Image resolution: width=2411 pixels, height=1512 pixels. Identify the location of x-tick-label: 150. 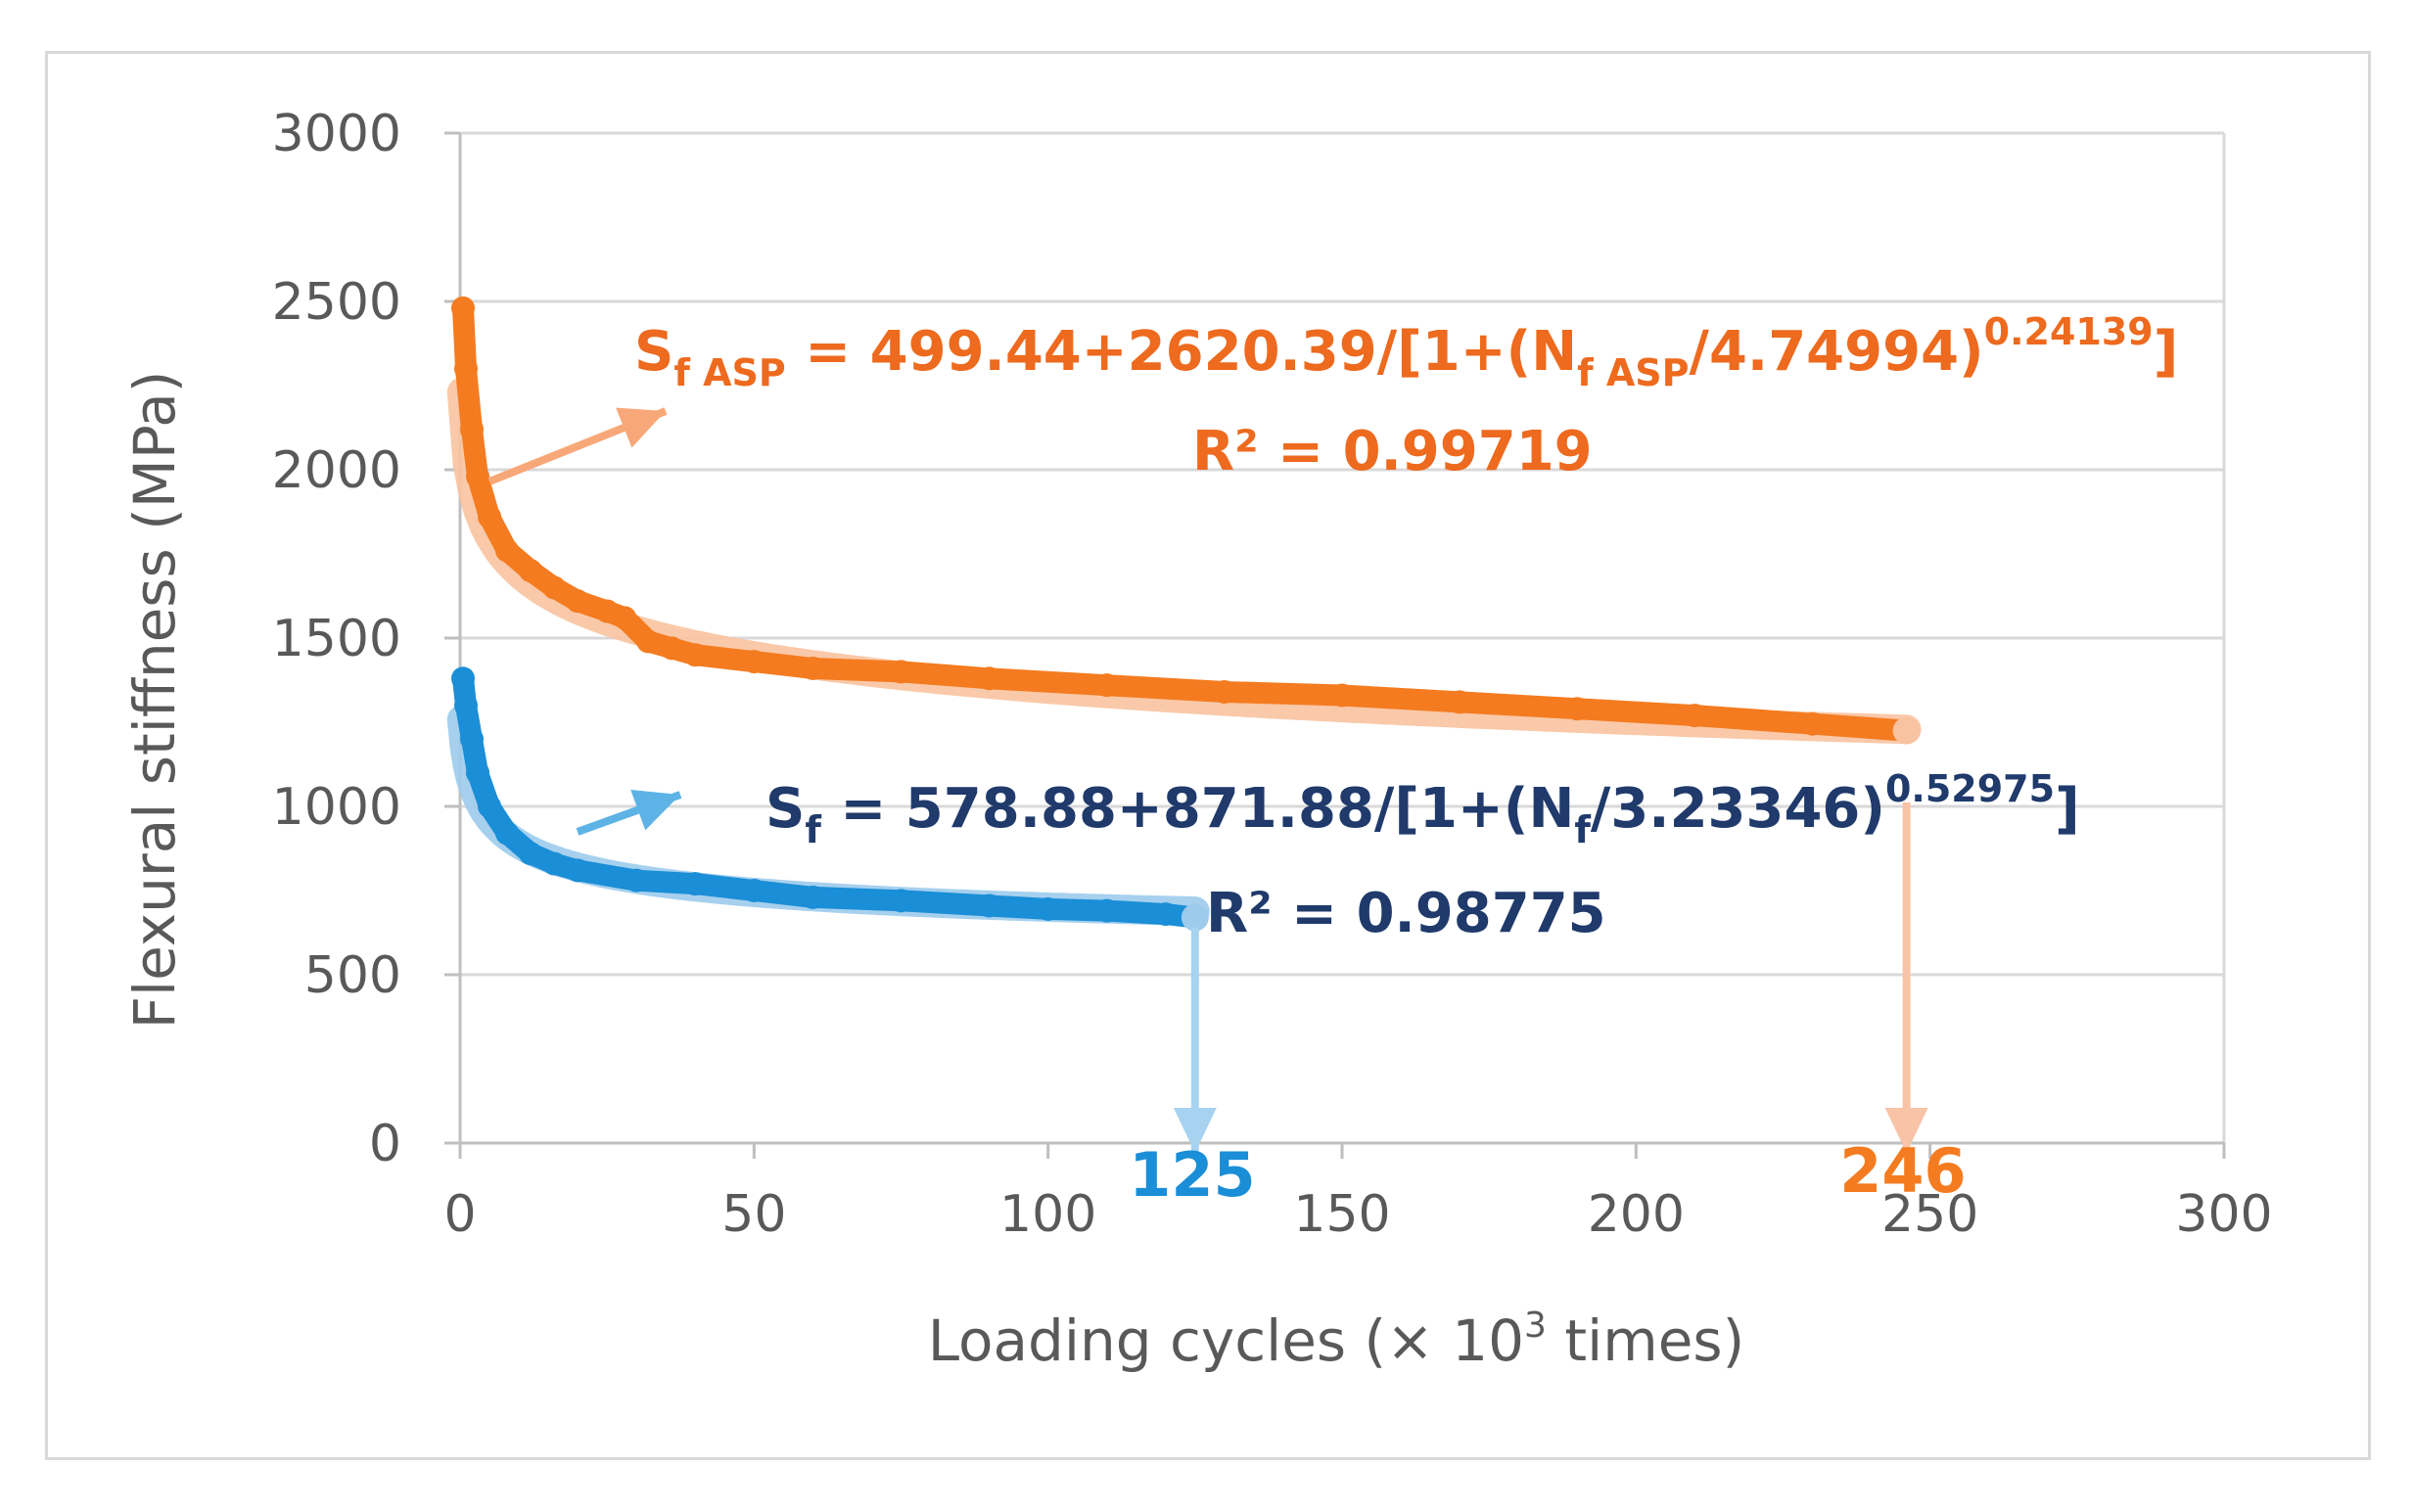
(1342, 1214).